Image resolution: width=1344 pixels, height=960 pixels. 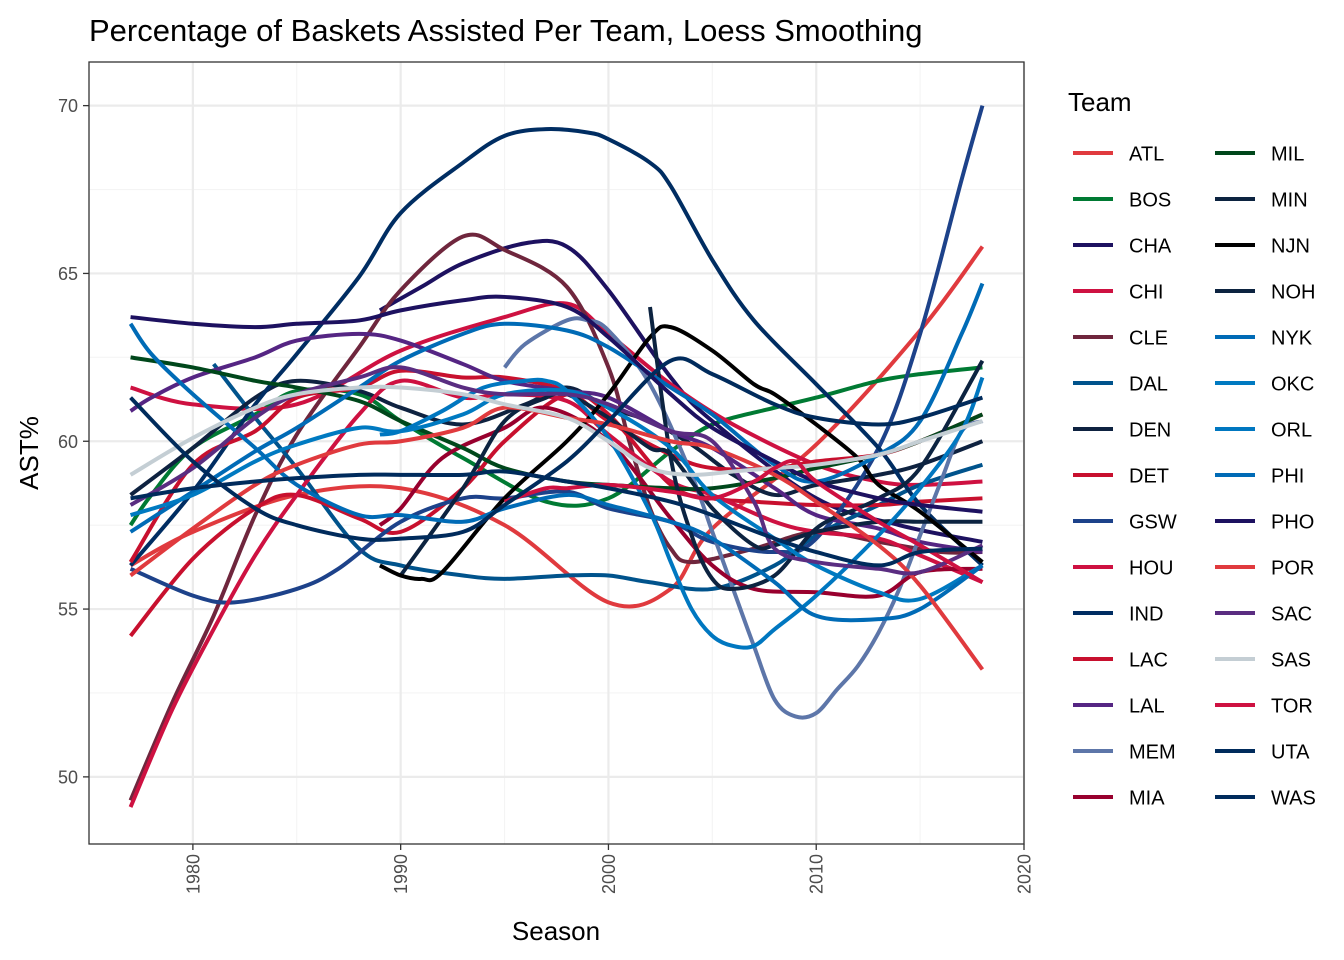 I want to click on legend-item-uta: UTA, so click(x=1262, y=753).